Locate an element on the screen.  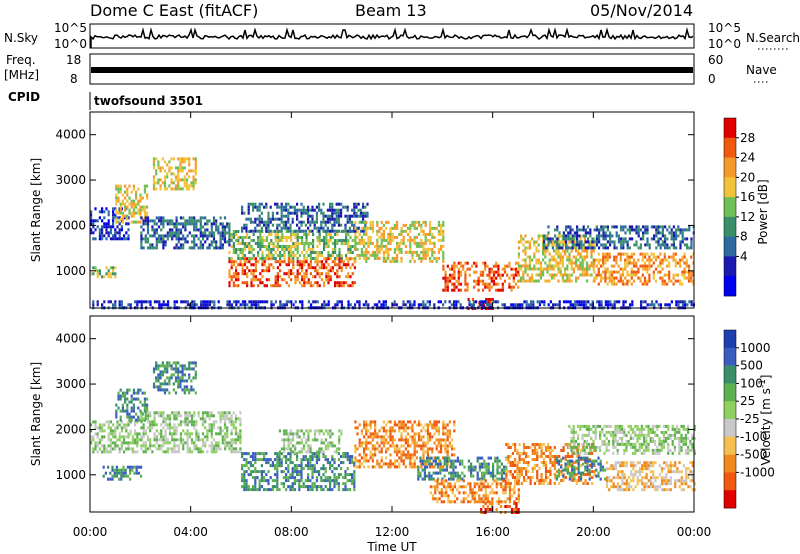
colorbar-swatch is located at coordinates (730, 246).